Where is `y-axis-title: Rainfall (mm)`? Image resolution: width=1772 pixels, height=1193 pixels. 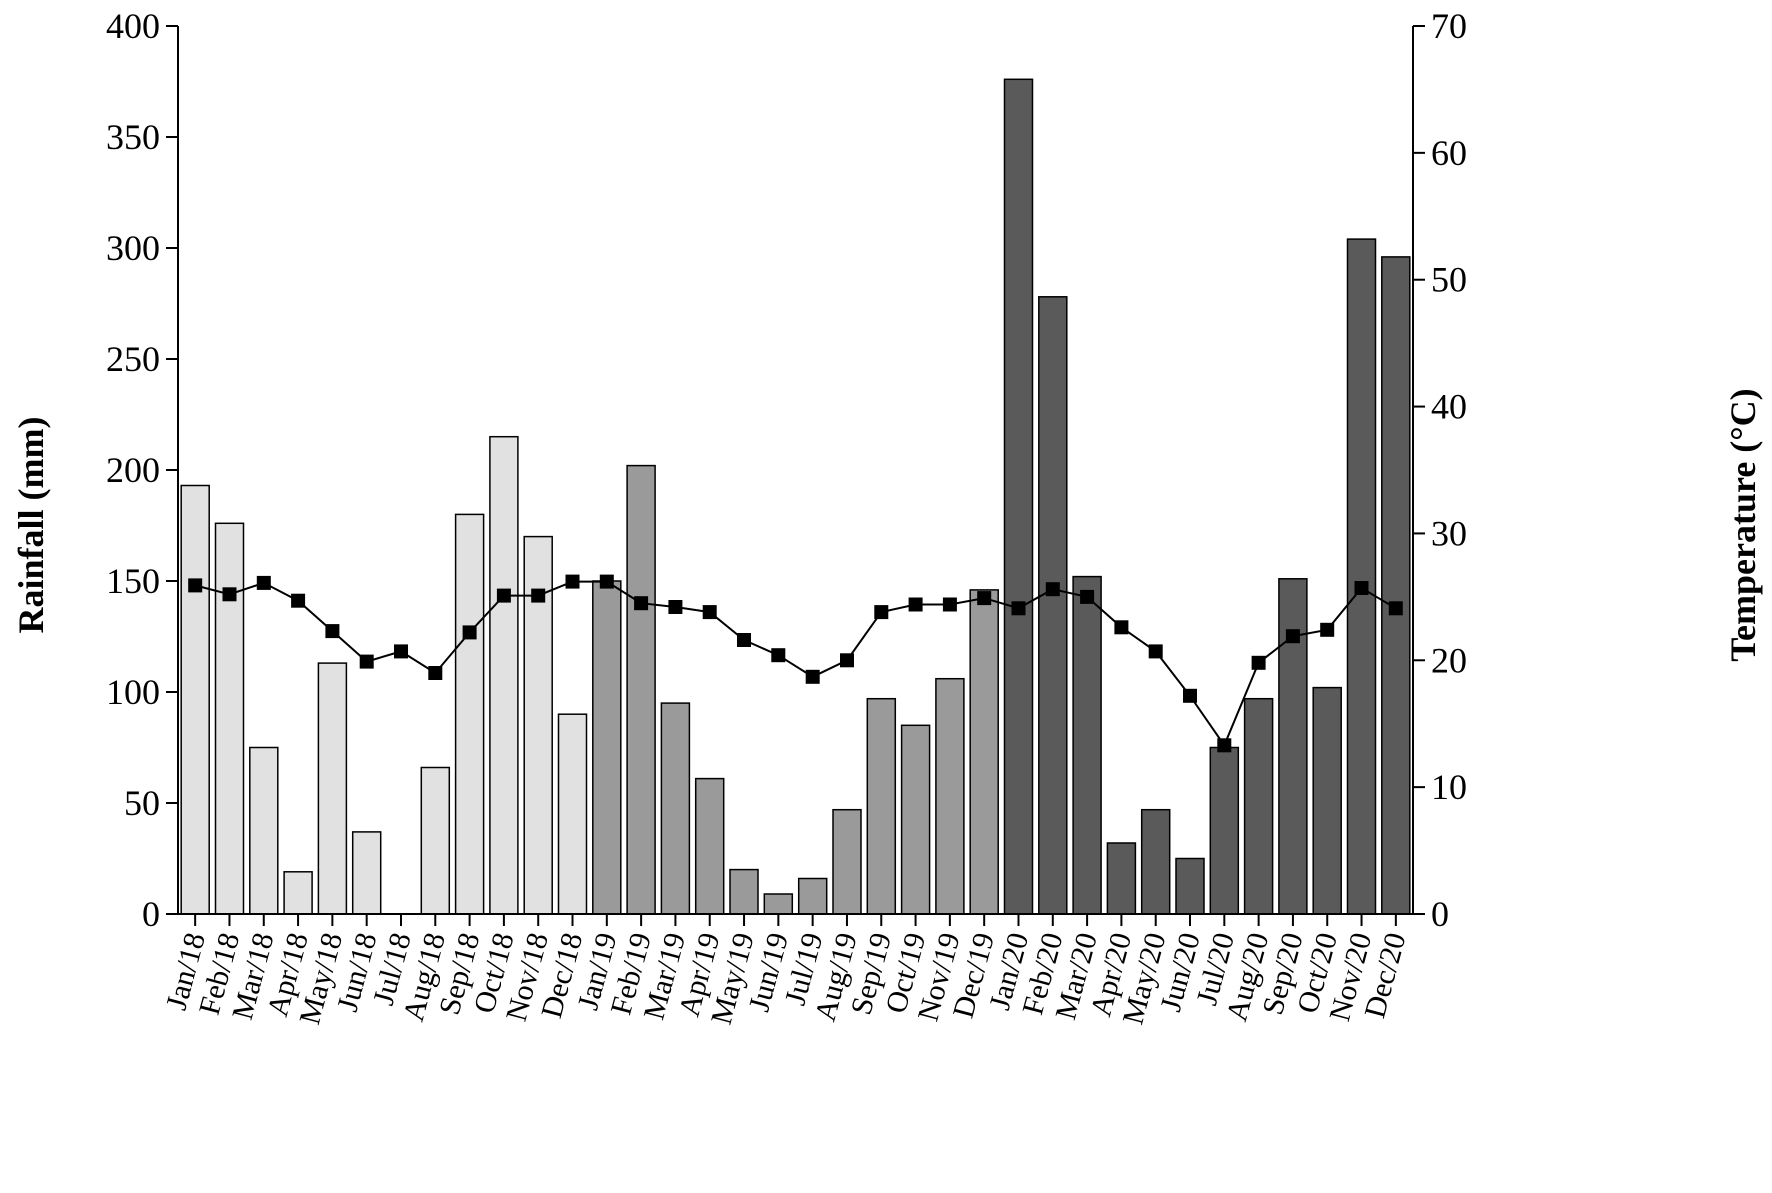
y-axis-title: Rainfall (mm) is located at coordinates (31, 525).